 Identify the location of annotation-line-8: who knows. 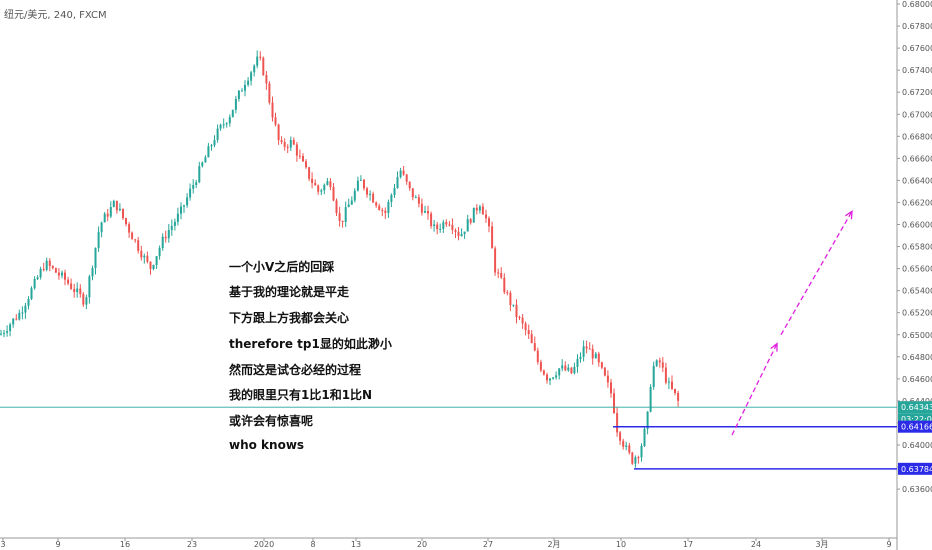
(267, 445).